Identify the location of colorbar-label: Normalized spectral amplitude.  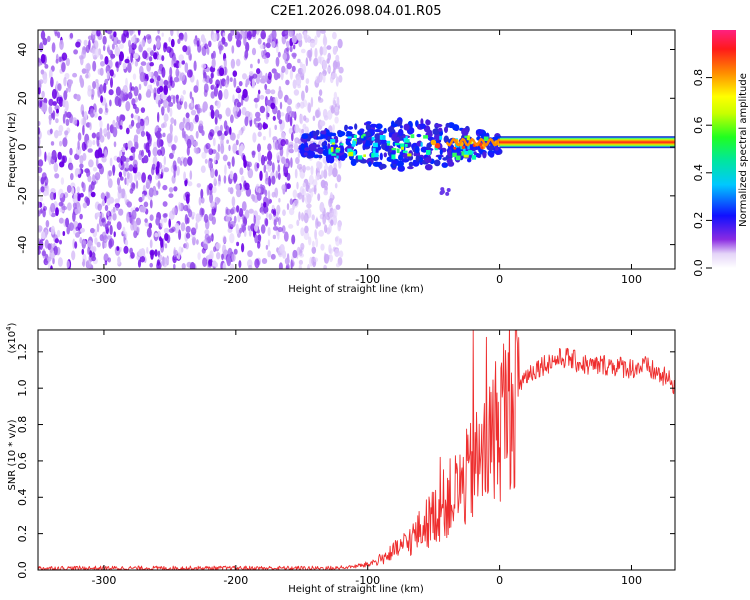
(743, 150).